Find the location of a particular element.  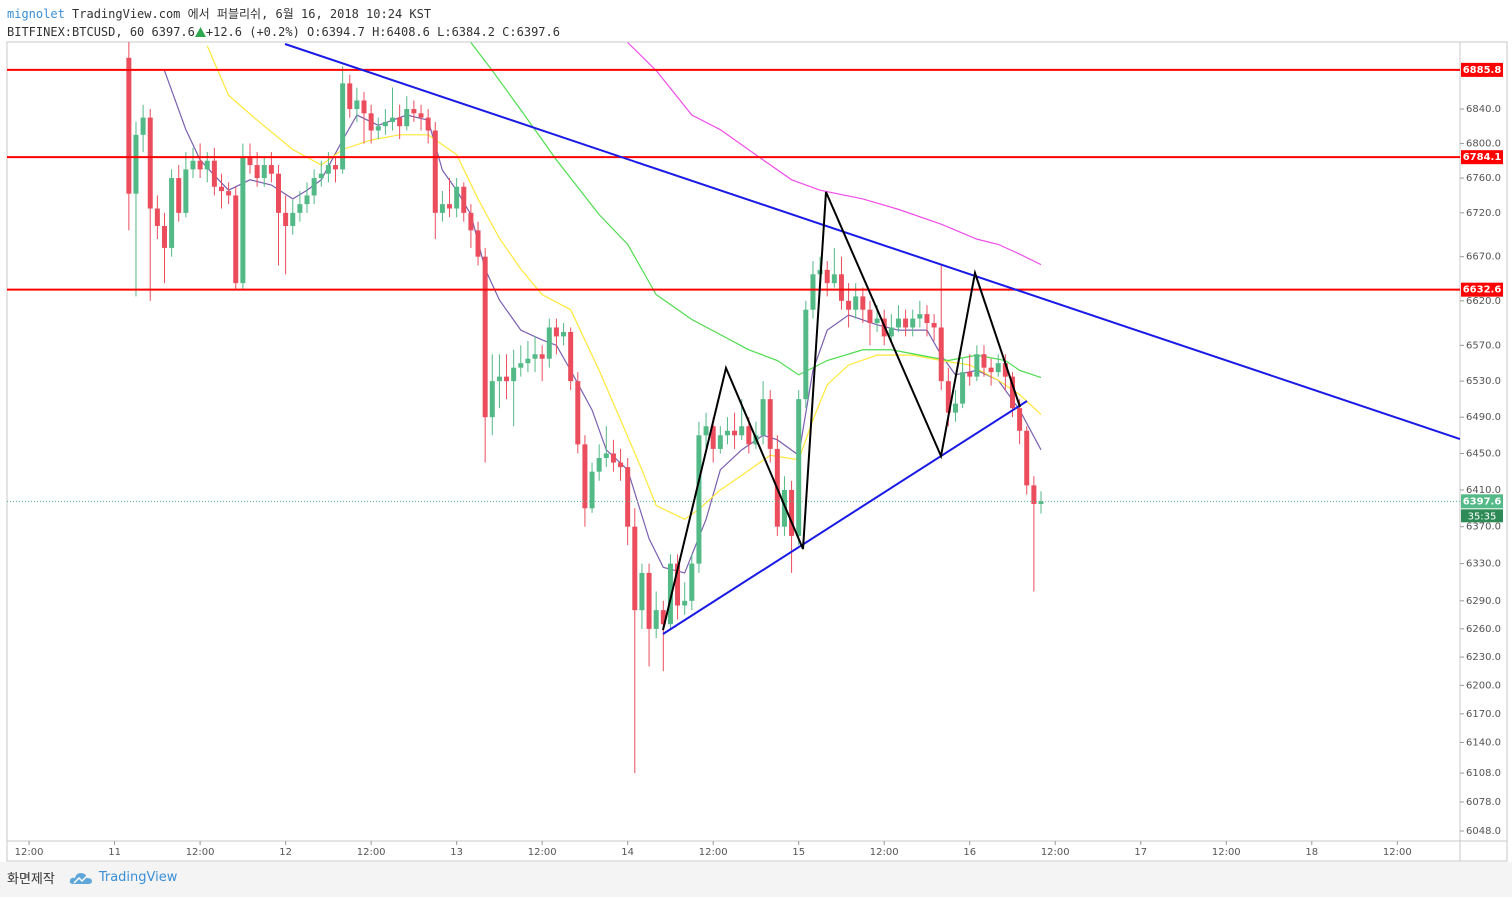

y-tick-label: 6570.0 is located at coordinates (1483, 345).